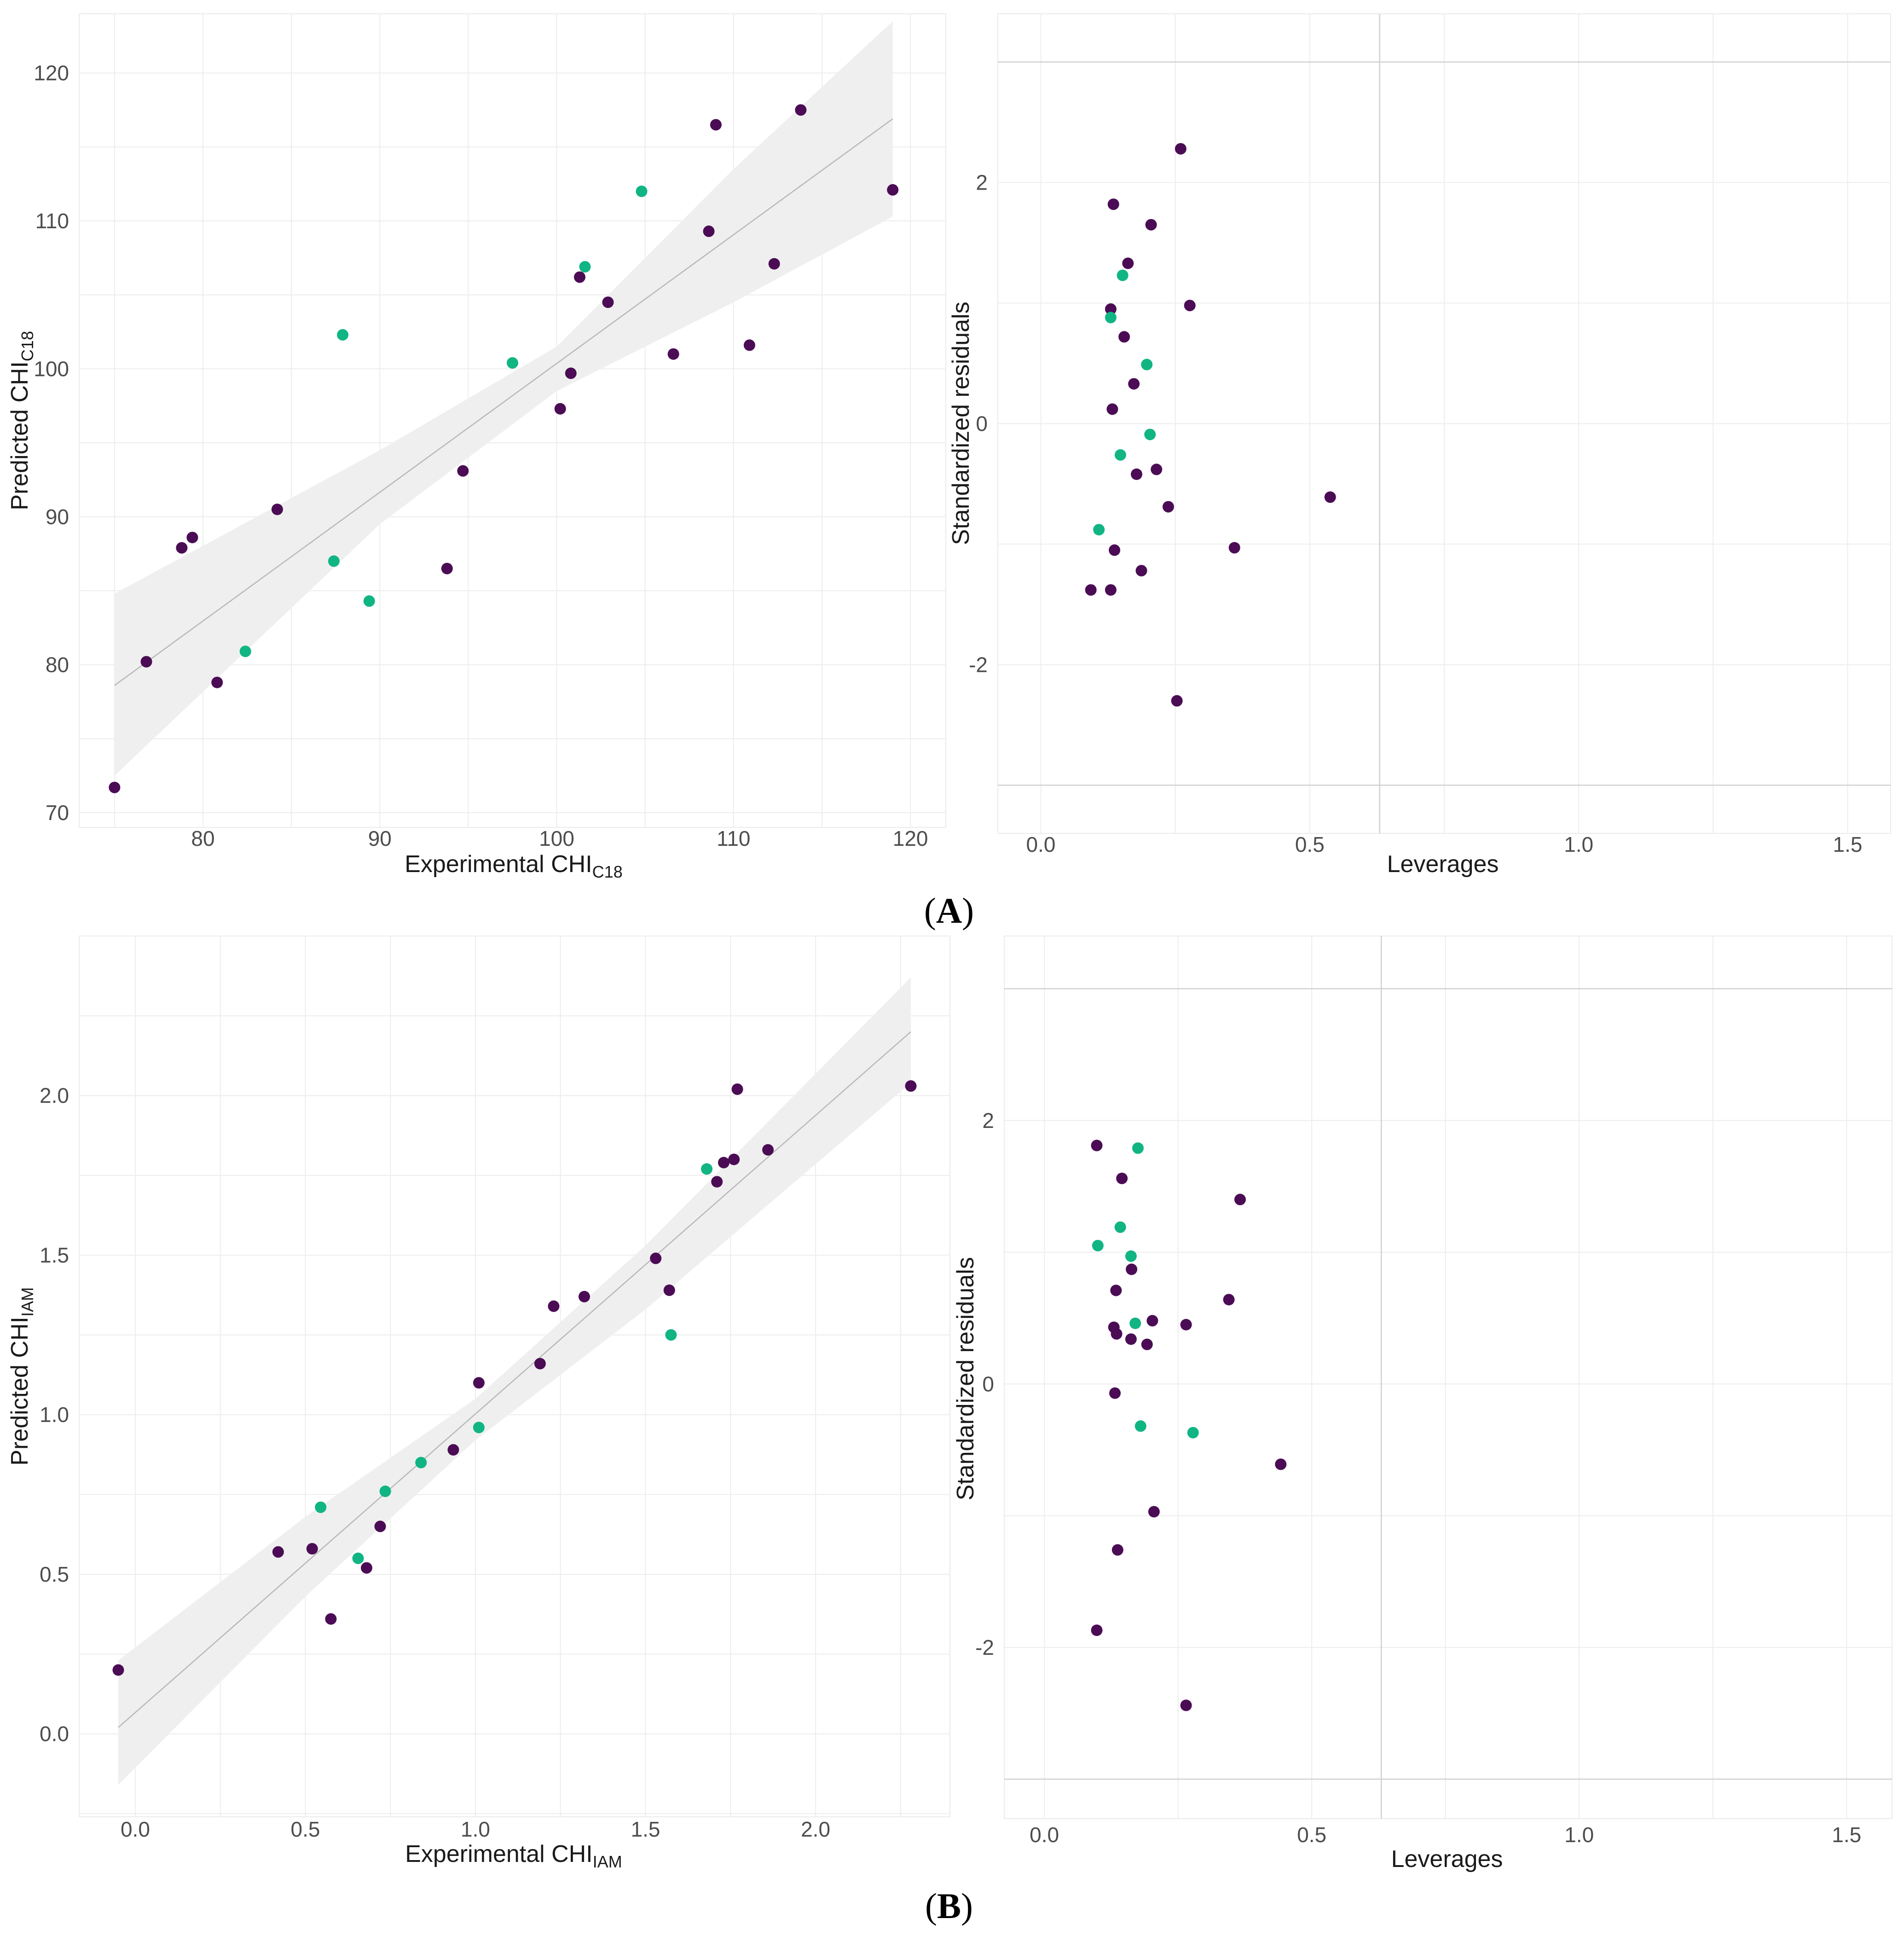 This screenshot has height=1936, width=1904. What do you see at coordinates (54, 1415) in the screenshot?
I see `y-tick-label: 1.0` at bounding box center [54, 1415].